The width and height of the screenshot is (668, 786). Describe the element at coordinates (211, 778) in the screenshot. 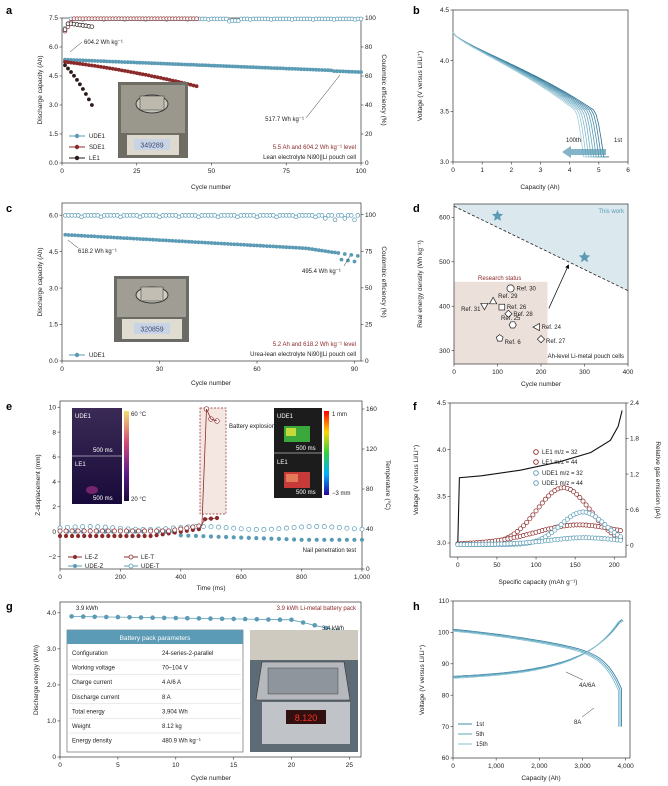

I see `panel-g-xlabel: Cycle number` at that location.